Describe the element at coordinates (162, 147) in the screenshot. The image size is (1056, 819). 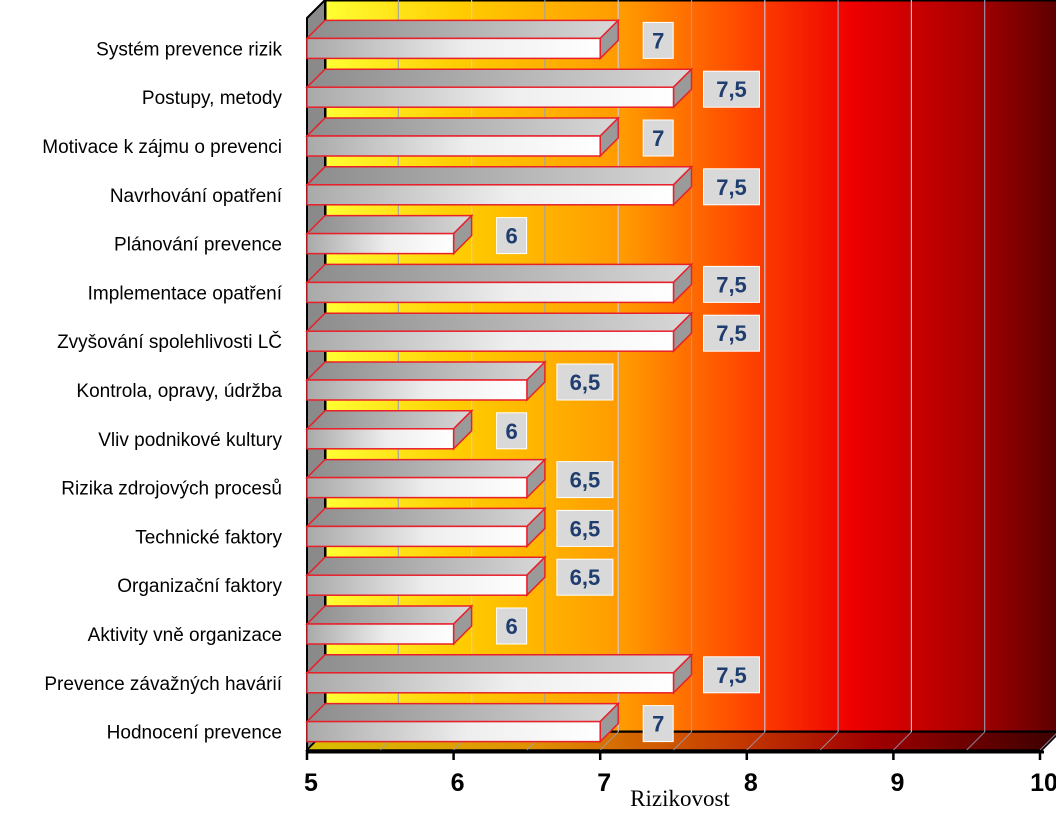
I see `category-label: Motivace k zájmu o prevenci` at that location.